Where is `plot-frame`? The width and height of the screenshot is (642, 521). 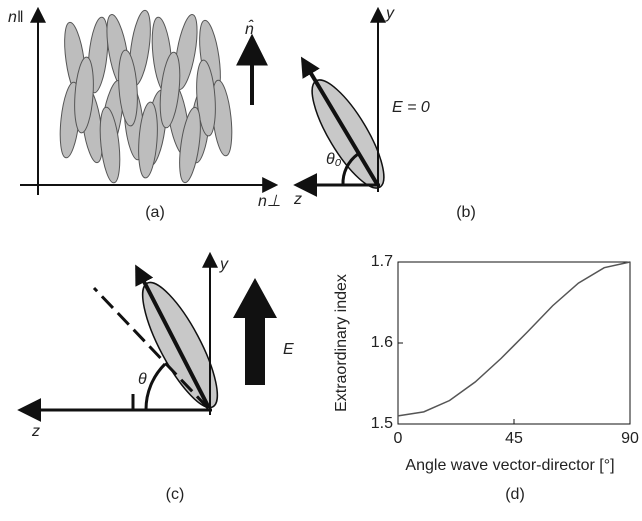 plot-frame is located at coordinates (514, 343).